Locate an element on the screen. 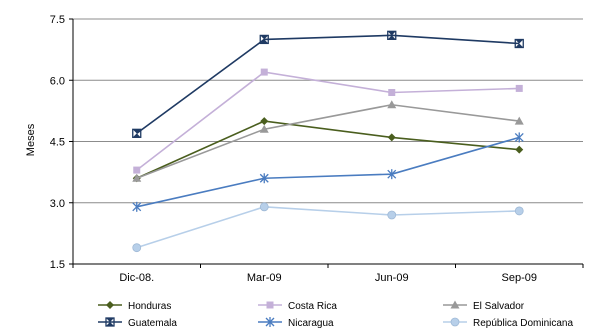 The image size is (595, 329). series-honduras is located at coordinates (328, 150).